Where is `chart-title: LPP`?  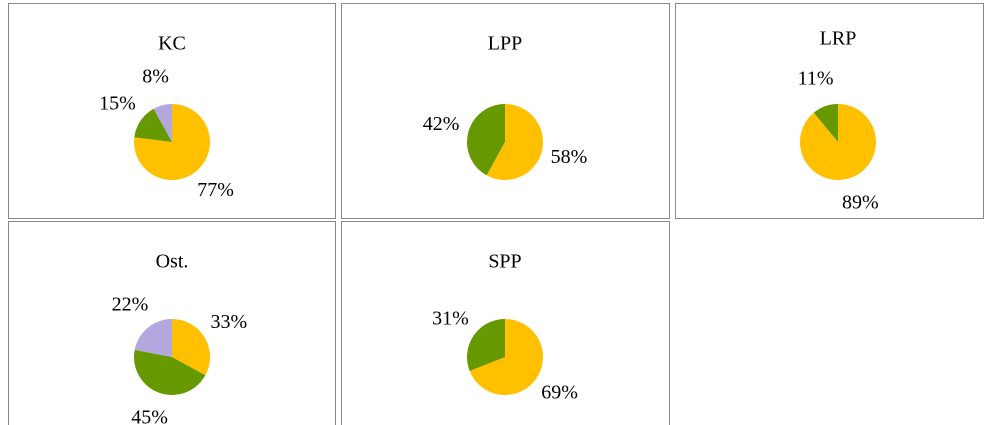
chart-title: LPP is located at coordinates (505, 44).